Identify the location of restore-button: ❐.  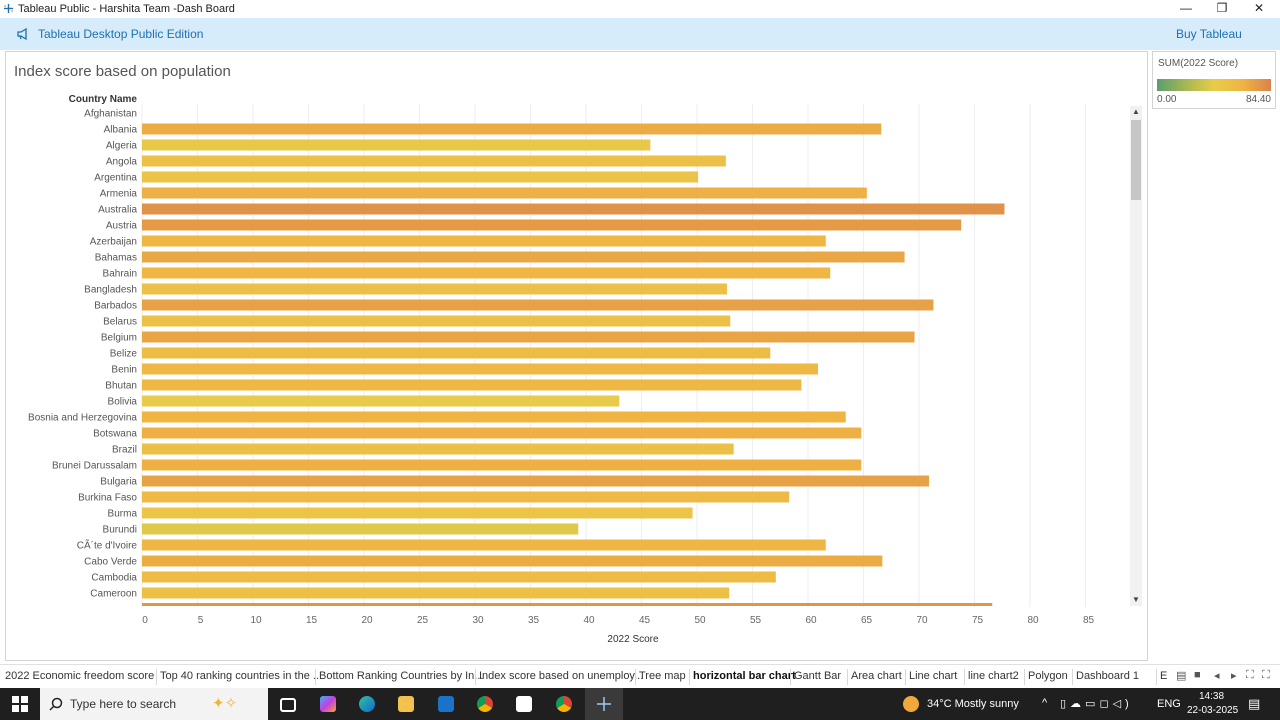
(1222, 8).